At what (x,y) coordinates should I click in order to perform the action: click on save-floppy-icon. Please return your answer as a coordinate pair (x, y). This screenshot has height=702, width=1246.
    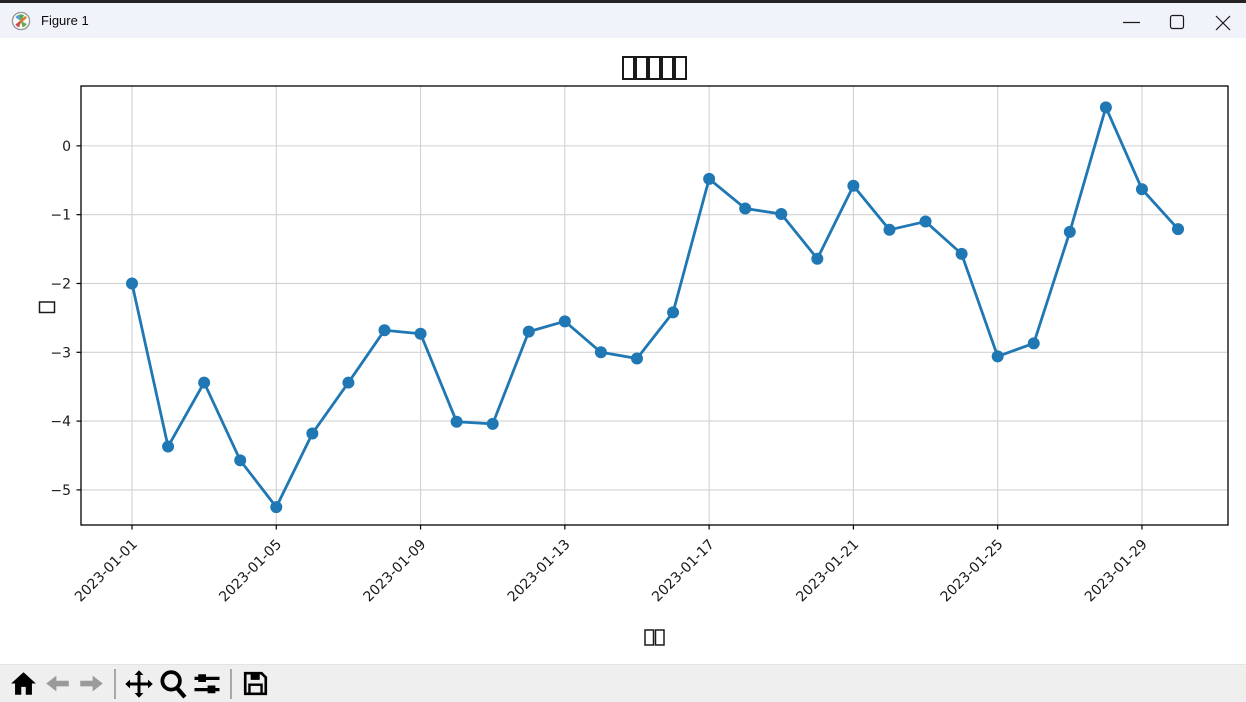
    Looking at the image, I should click on (255, 683).